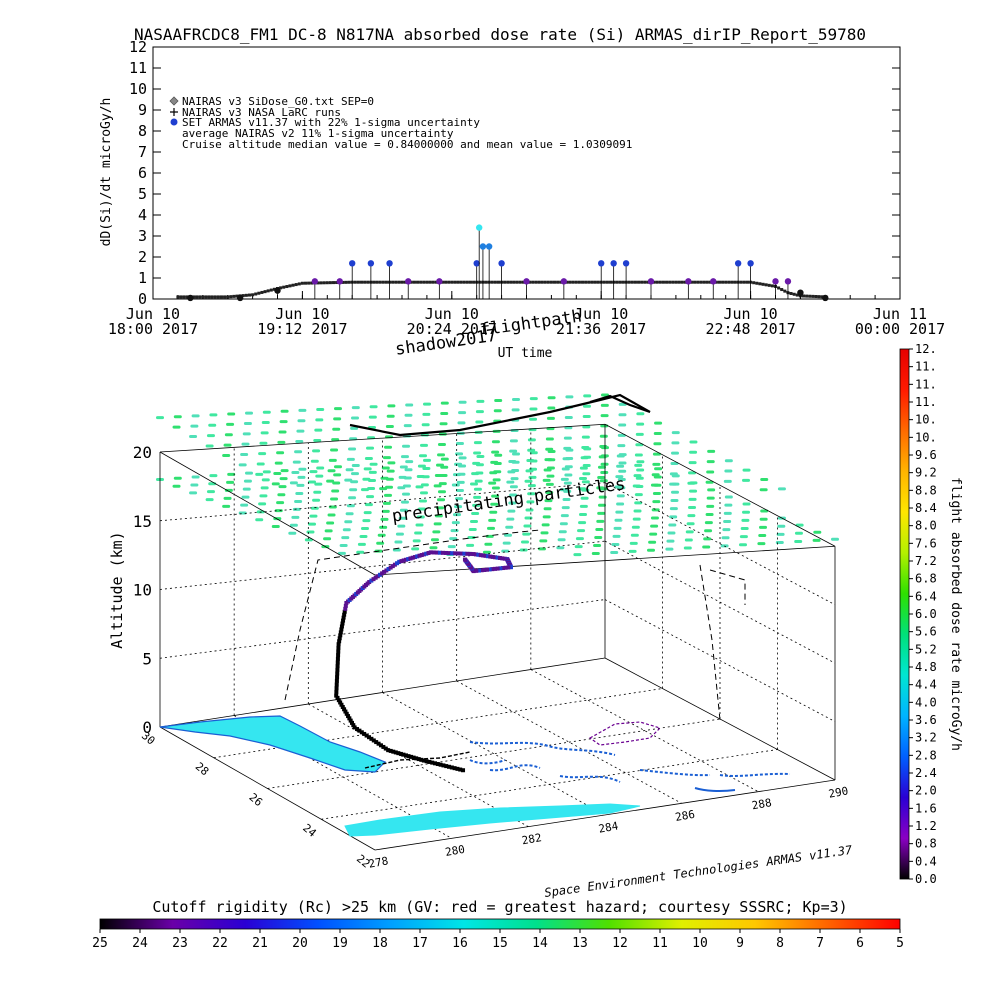 The width and height of the screenshot is (1000, 1000). What do you see at coordinates (142, 215) in the screenshot?
I see `timeseries-y-tick-label: 4` at bounding box center [142, 215].